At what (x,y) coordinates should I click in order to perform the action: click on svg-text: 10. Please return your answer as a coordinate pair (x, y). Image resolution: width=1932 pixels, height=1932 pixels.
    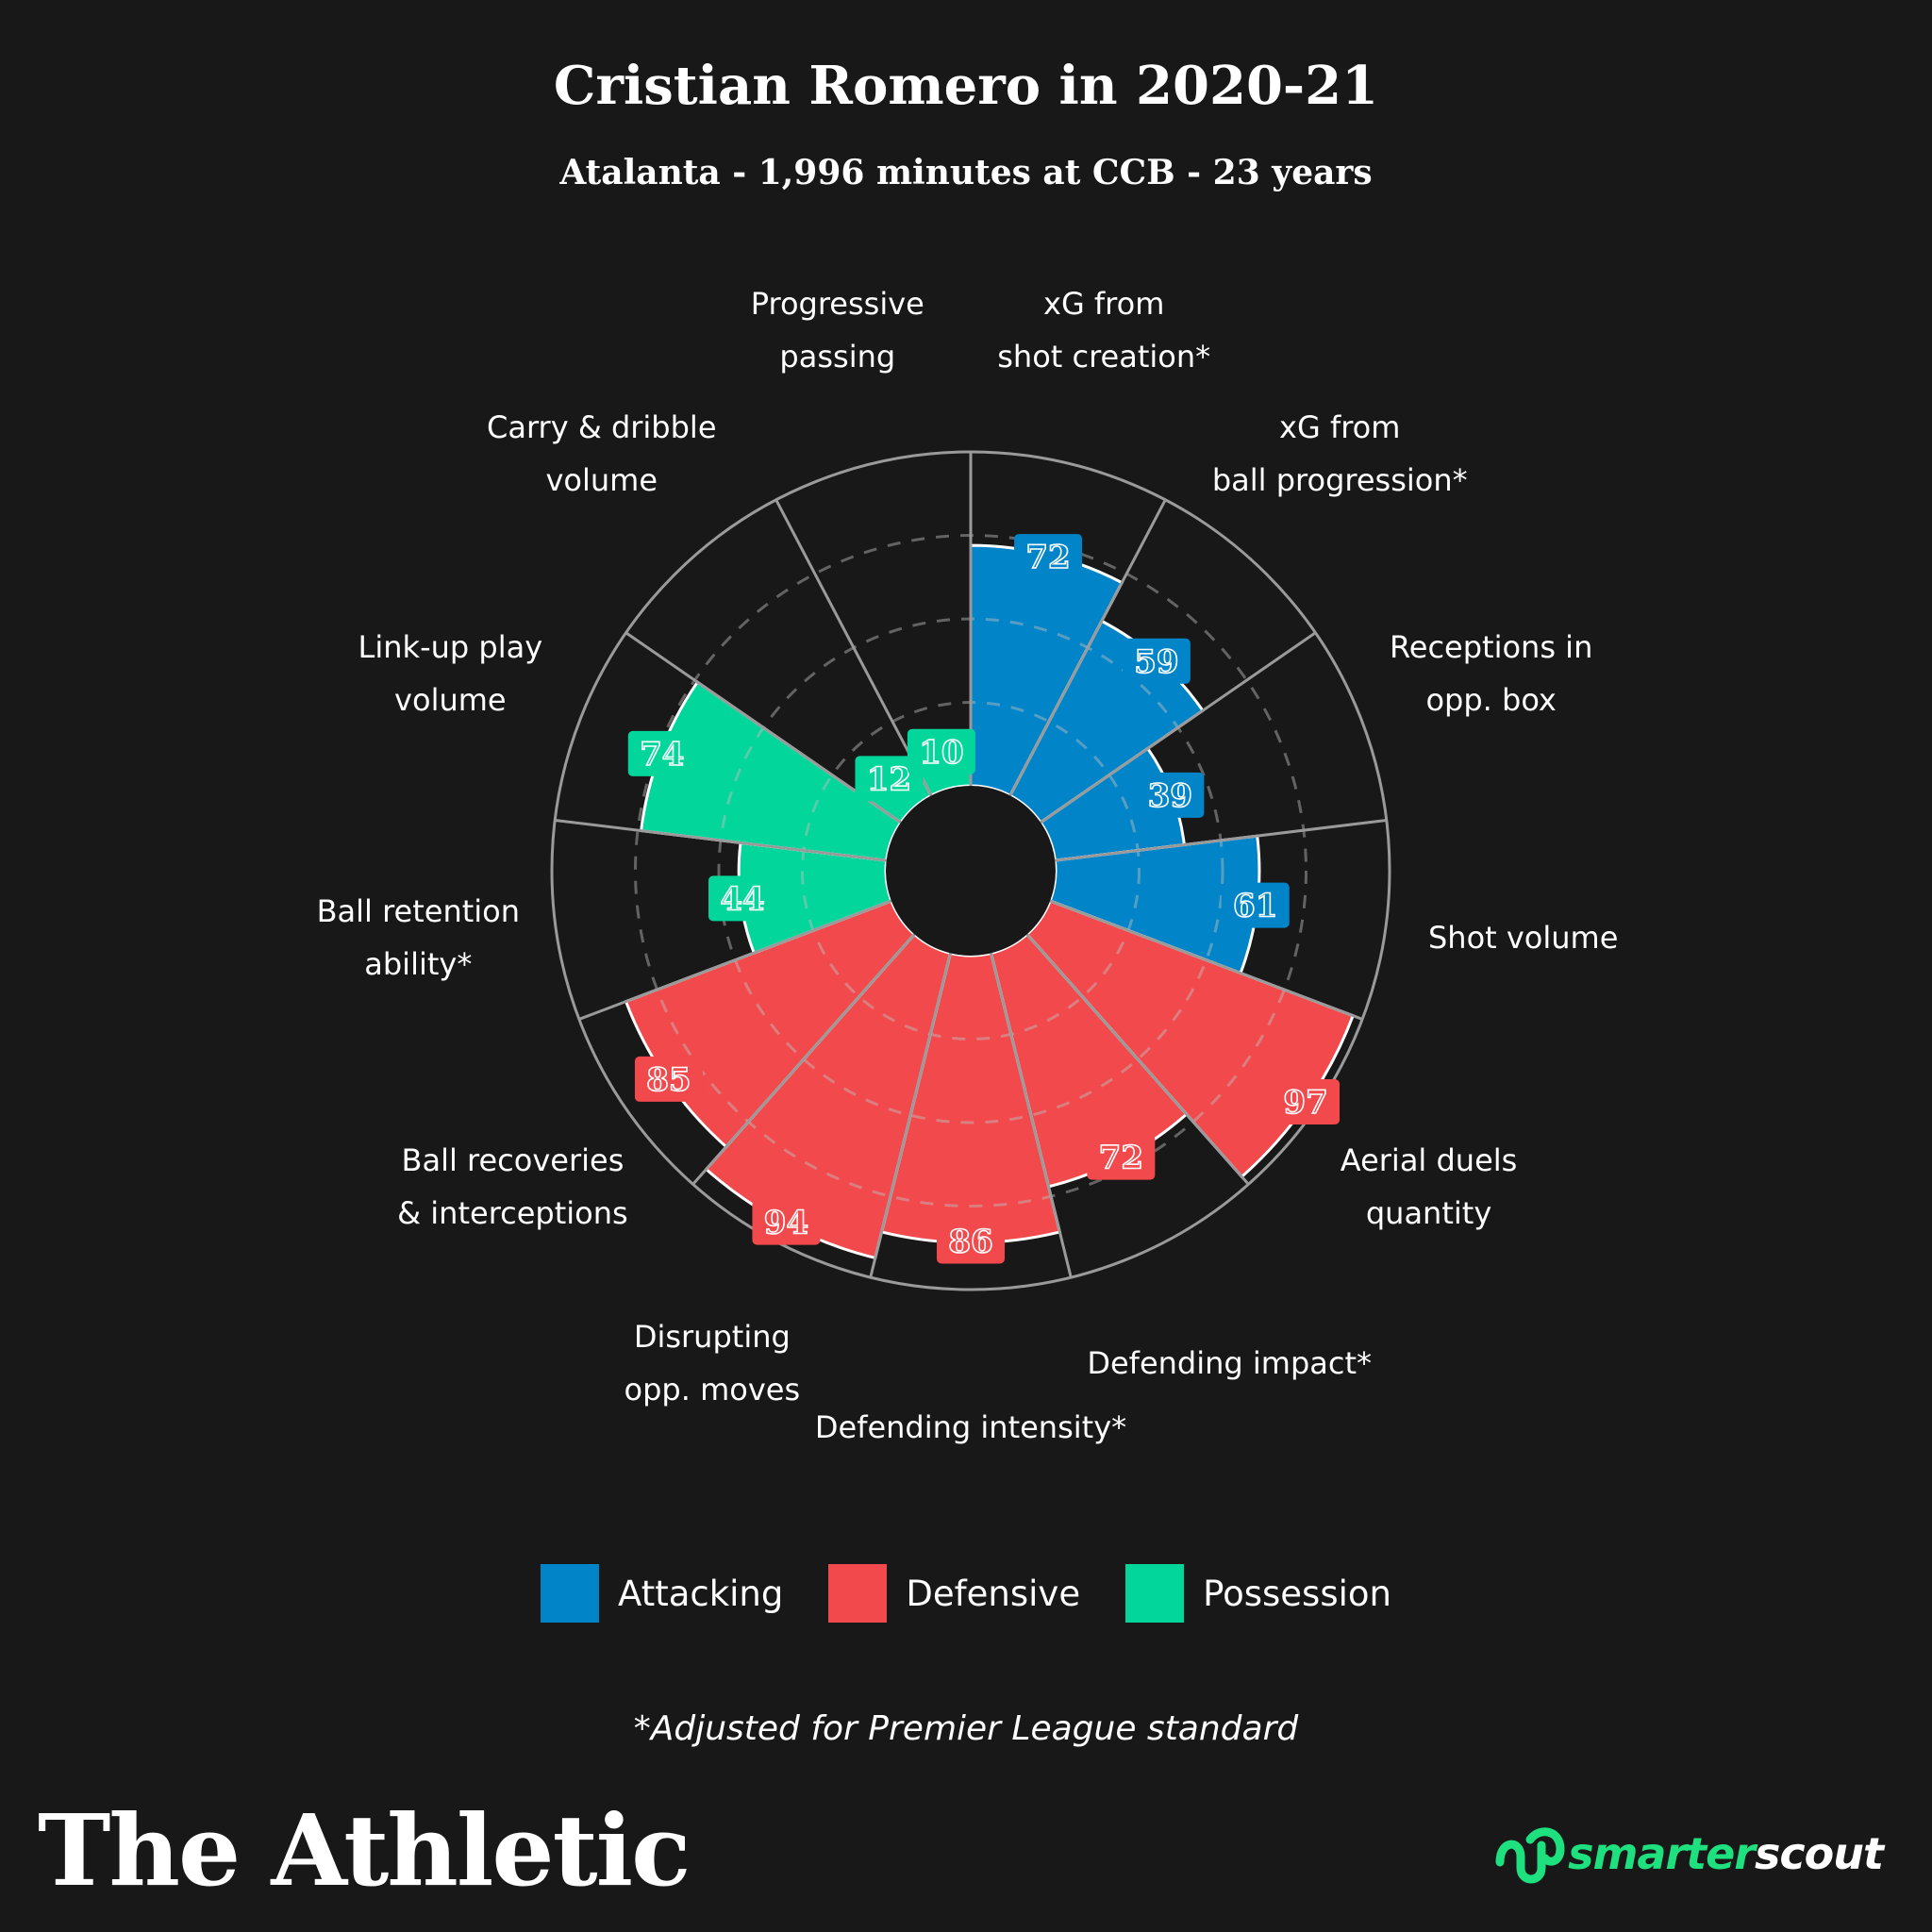
    Looking at the image, I should click on (941, 753).